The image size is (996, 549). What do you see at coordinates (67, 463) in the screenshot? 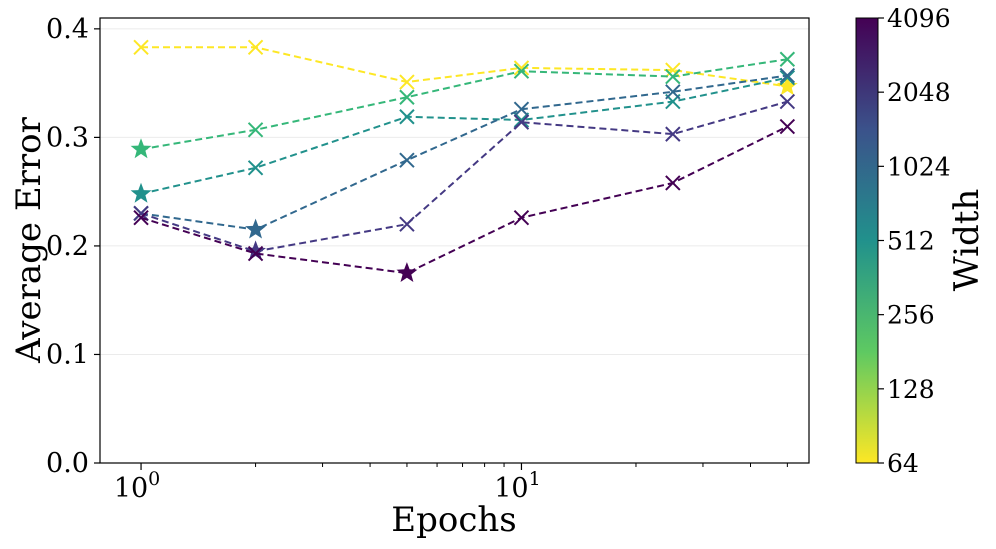
I see `y-tick-label: 0.0` at bounding box center [67, 463].